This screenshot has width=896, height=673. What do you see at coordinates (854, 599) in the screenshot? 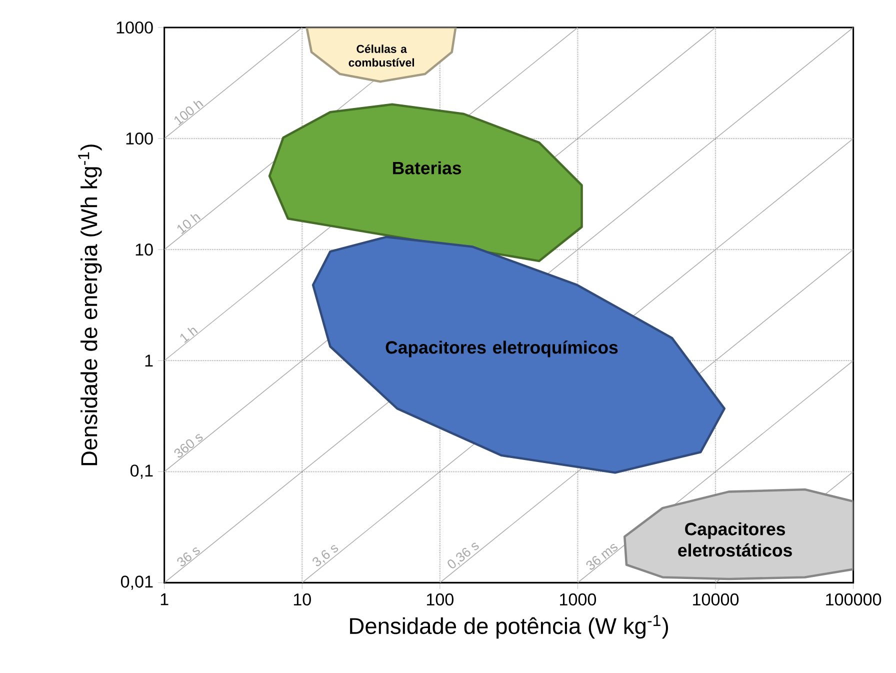
I see `x-tick-label: 100000` at bounding box center [854, 599].